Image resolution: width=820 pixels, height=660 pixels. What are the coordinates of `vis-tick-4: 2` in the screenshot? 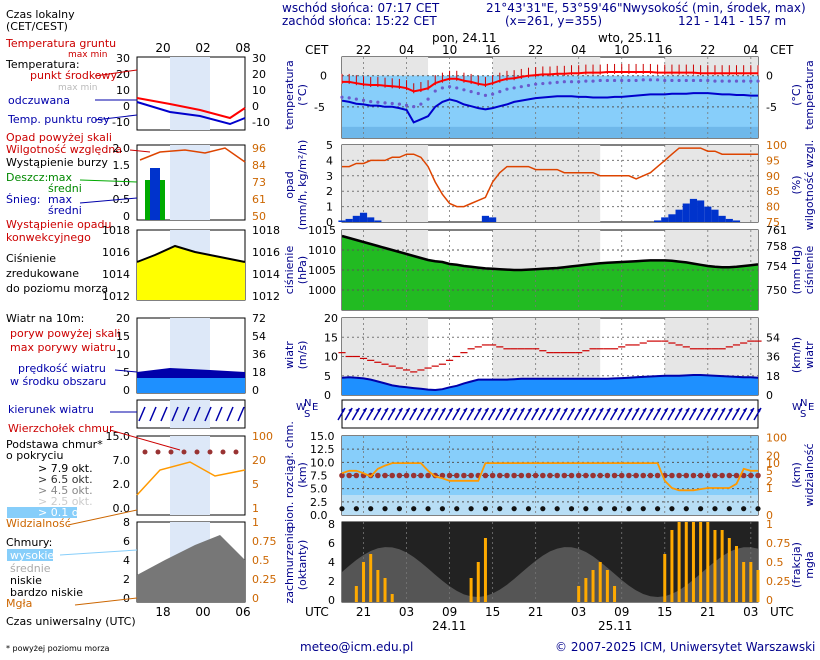 It's located at (769, 481).